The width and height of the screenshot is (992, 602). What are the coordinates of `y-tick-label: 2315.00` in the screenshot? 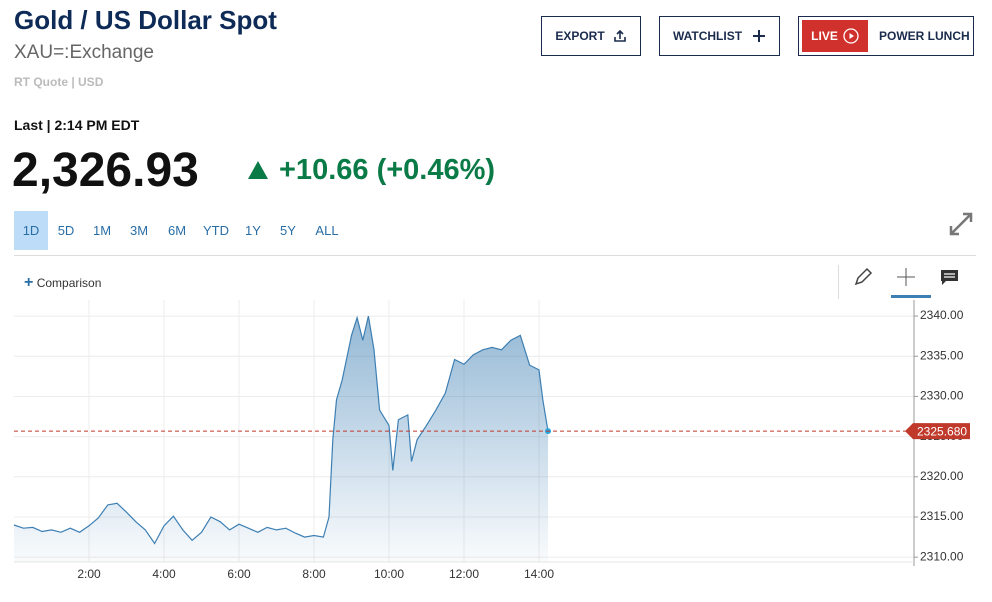 It's located at (942, 516).